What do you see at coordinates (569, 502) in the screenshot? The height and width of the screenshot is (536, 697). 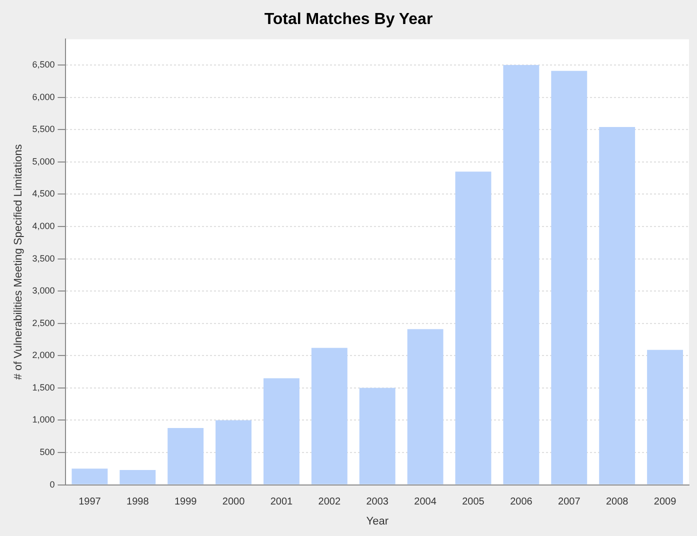 I see `x-tick-label: 2007` at bounding box center [569, 502].